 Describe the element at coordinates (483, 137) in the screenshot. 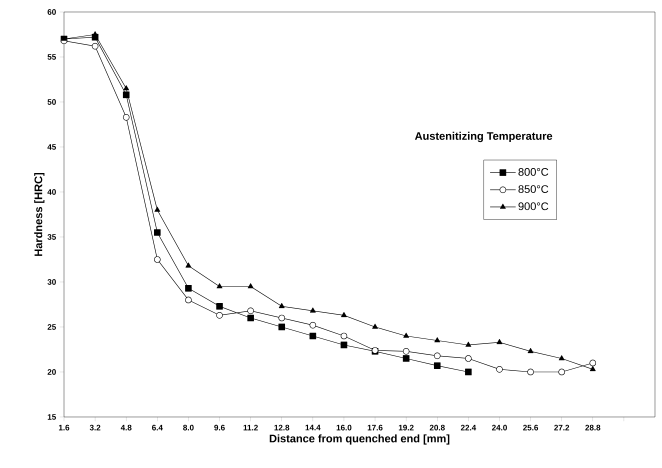

I see `legend-title: Austenitizing Temperature` at that location.